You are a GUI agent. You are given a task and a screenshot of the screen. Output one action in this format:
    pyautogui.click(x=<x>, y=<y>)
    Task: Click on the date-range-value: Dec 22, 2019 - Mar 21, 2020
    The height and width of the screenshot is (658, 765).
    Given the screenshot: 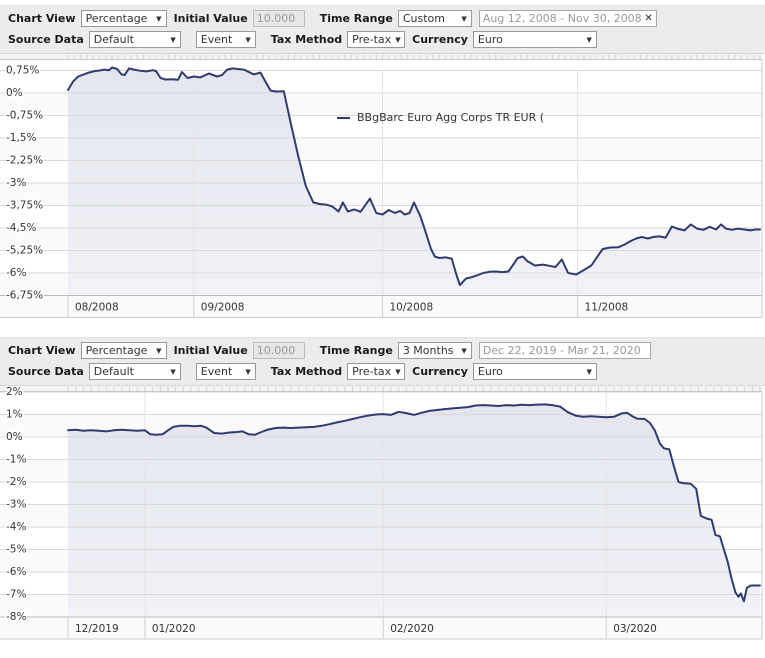 What is the action you would take?
    pyautogui.click(x=561, y=350)
    